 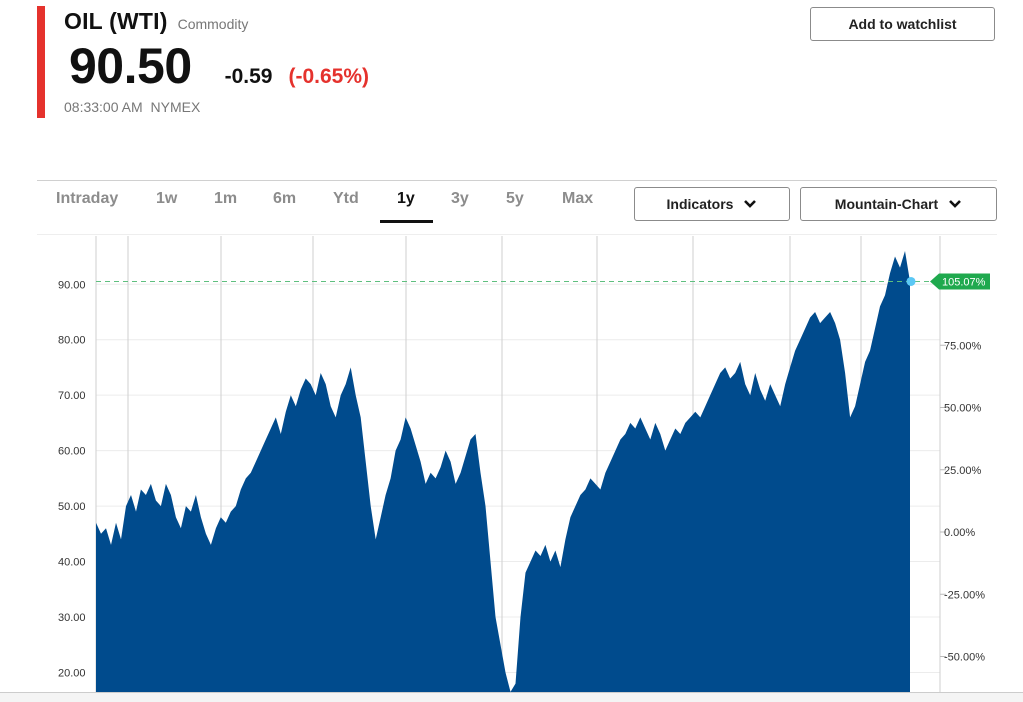 I want to click on y-tick-label: 20.00, so click(x=72, y=673).